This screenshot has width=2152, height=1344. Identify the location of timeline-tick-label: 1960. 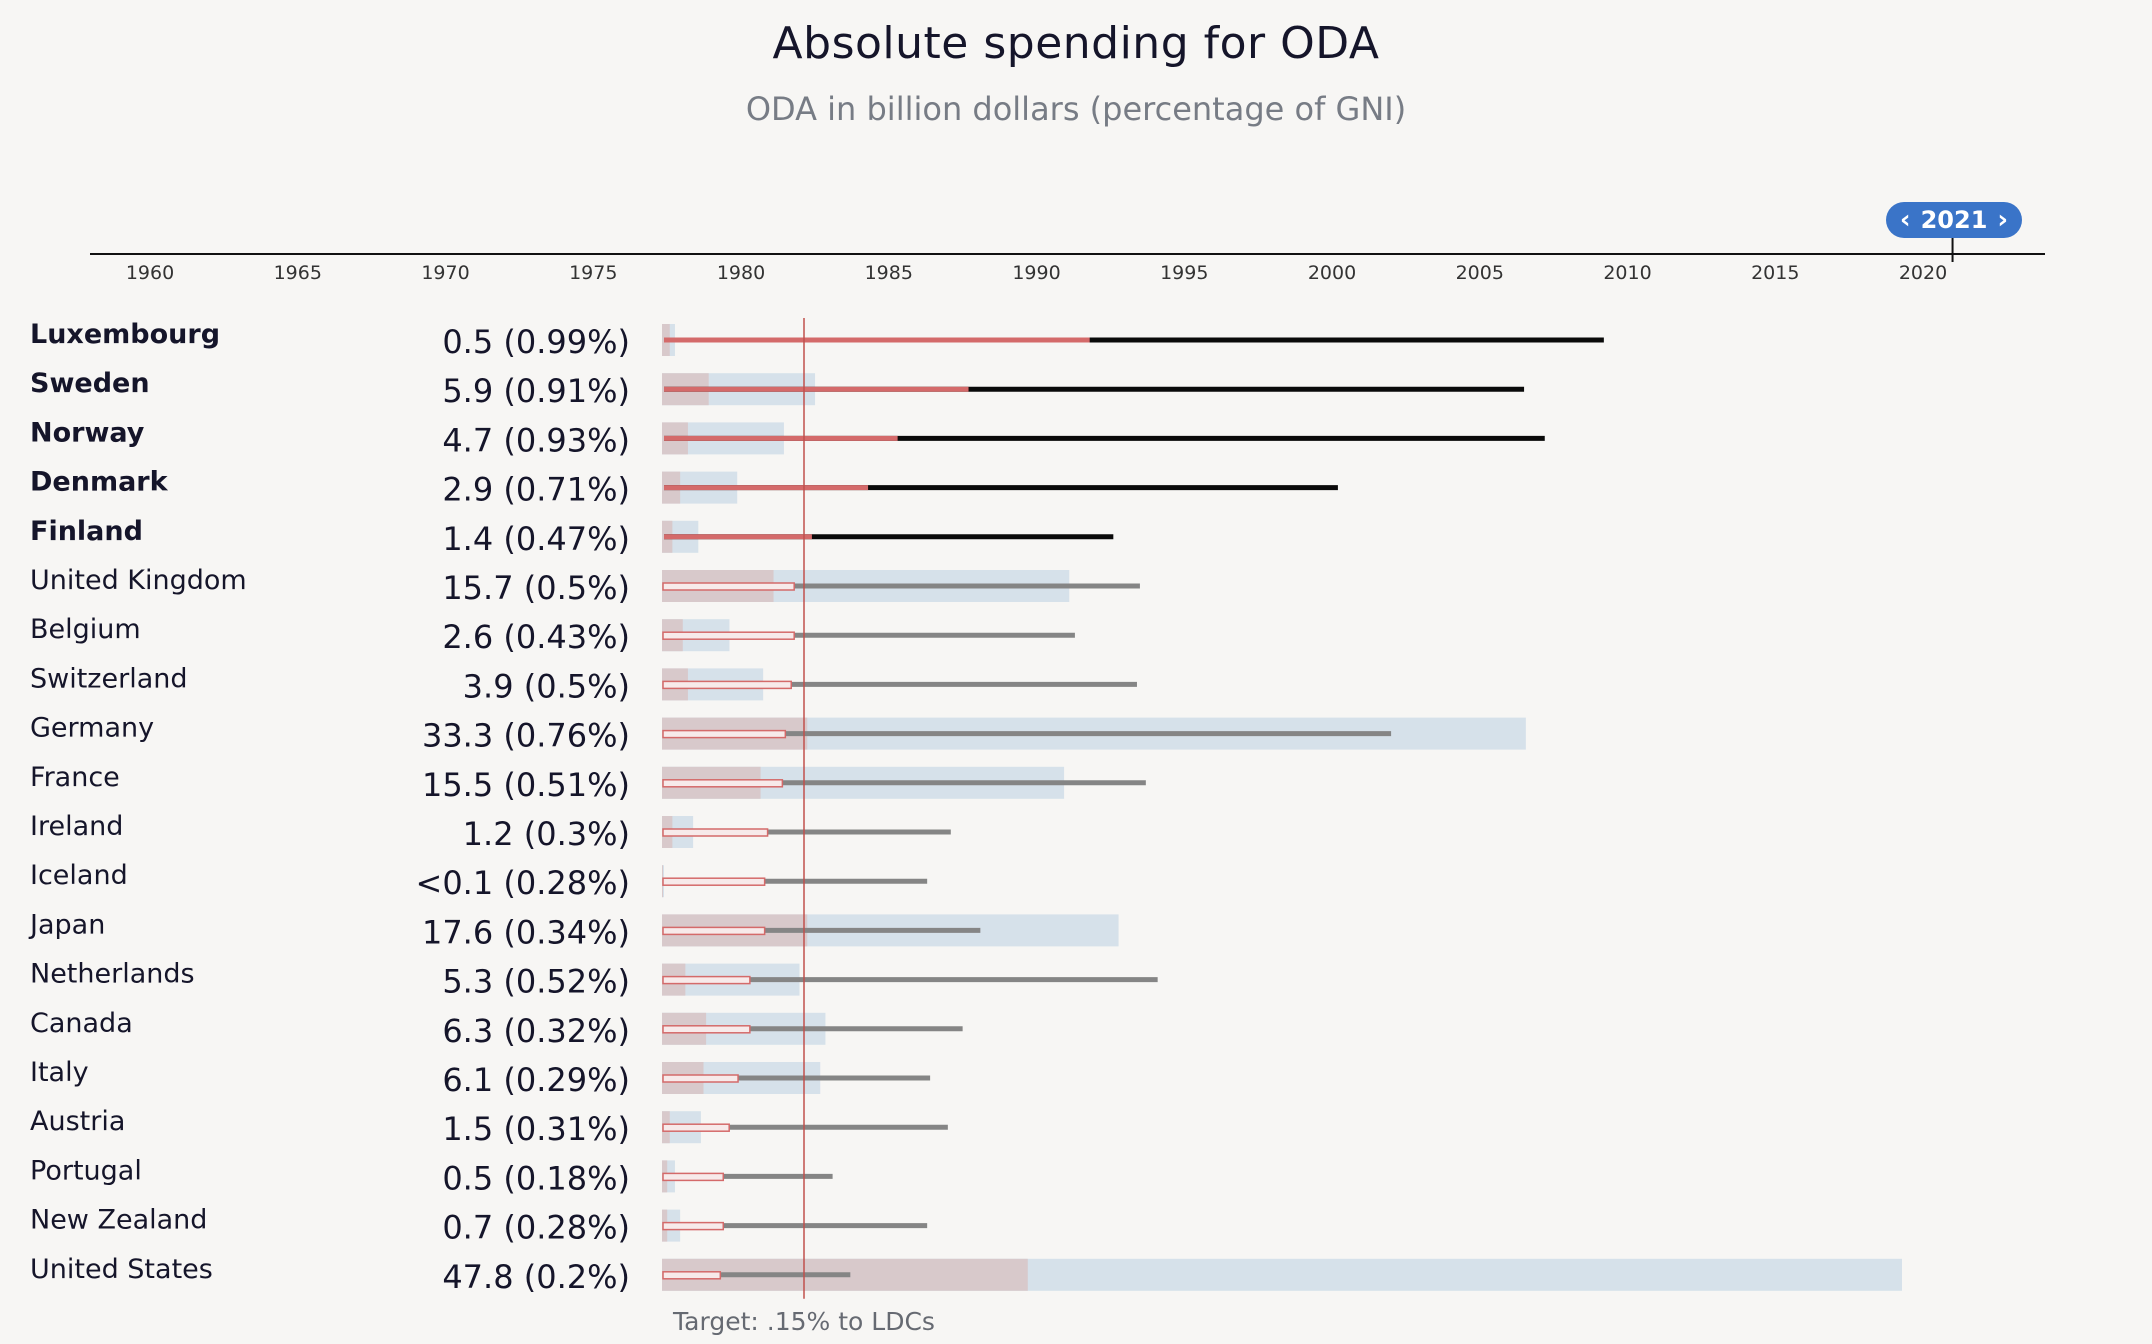
(150, 273).